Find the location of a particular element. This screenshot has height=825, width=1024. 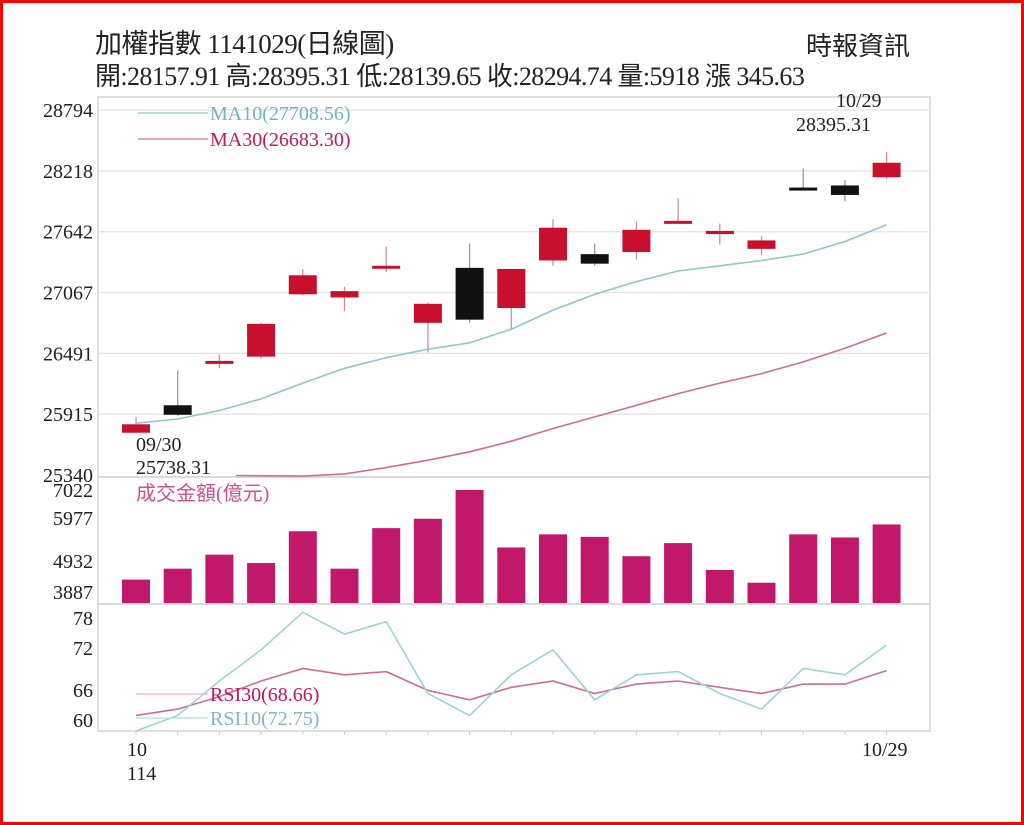

rsi10-line is located at coordinates (511, 671).